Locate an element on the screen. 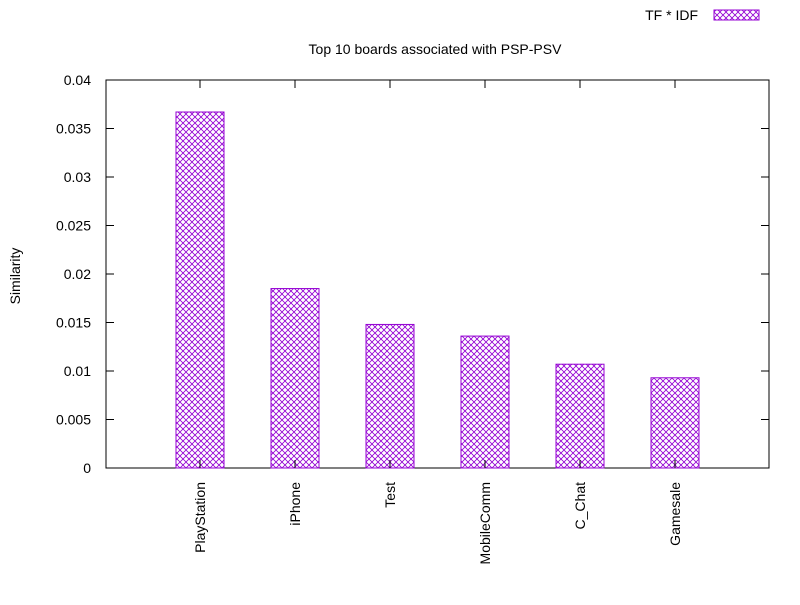 The image size is (800, 605). bar-mobilecomm is located at coordinates (485, 402).